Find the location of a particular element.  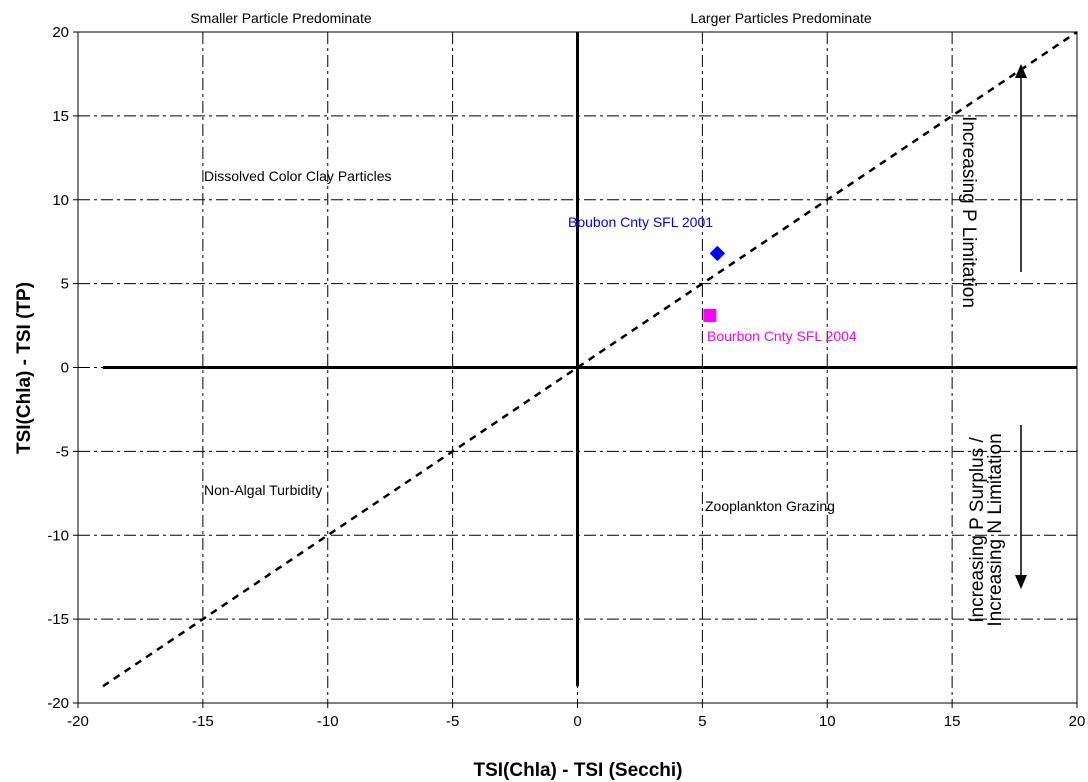

upper-left-region-label: Dissolved Color Clay Particles is located at coordinates (298, 176).